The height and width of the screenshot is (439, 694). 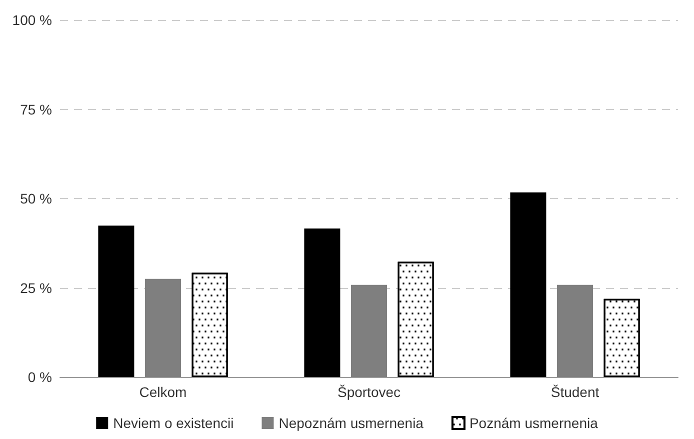 I want to click on legend-label: Neviem o existencii, so click(x=173, y=423).